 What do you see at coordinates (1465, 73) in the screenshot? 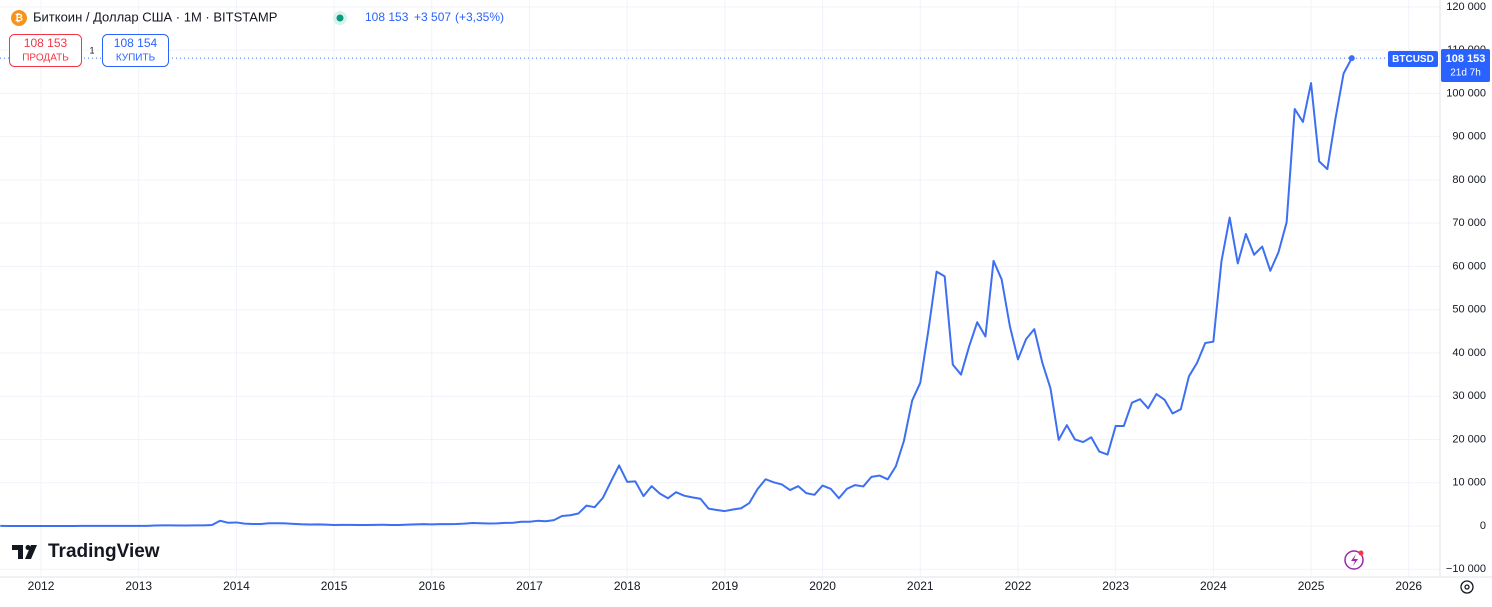
I see `price-tag-countdown: 21d 7h` at bounding box center [1465, 73].